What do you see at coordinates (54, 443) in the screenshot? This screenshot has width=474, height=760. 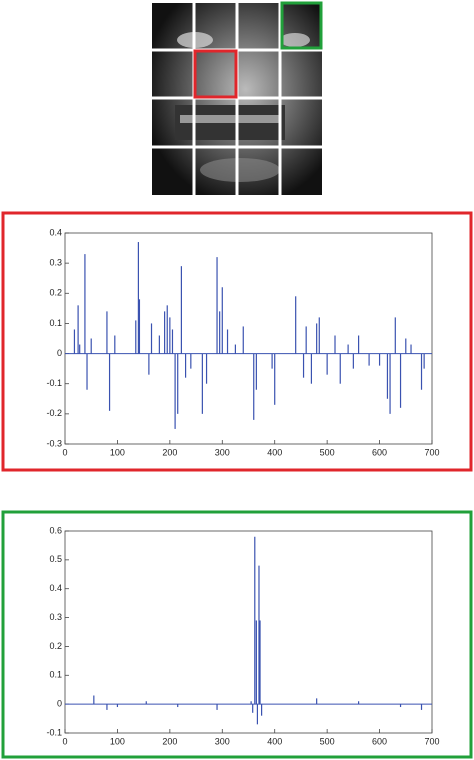 I see `y-tick-label: -0.3` at bounding box center [54, 443].